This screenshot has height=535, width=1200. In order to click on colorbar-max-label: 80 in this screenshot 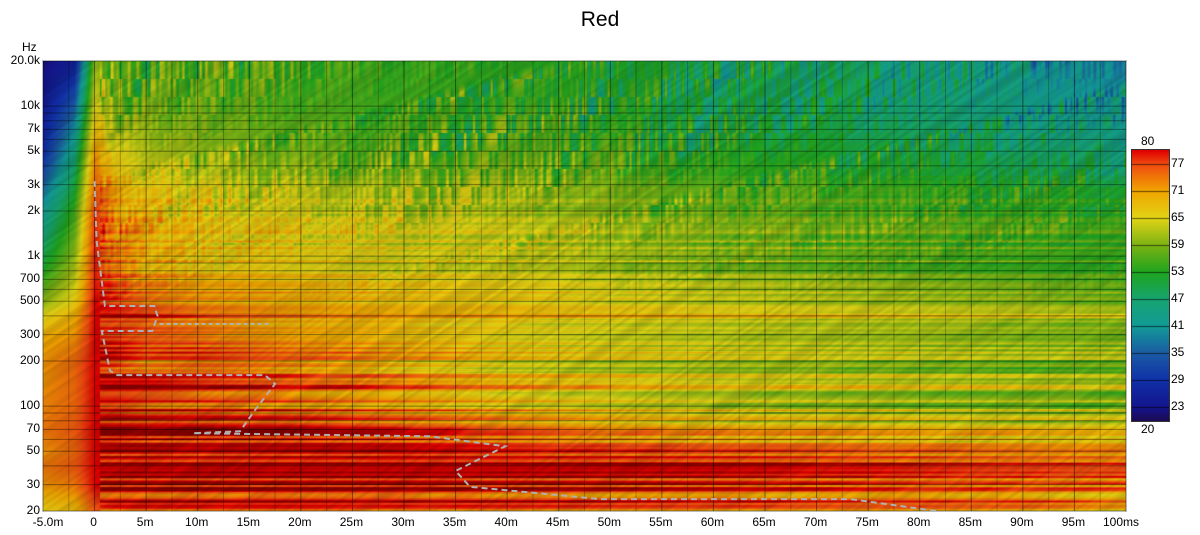, I will do `click(1148, 141)`.